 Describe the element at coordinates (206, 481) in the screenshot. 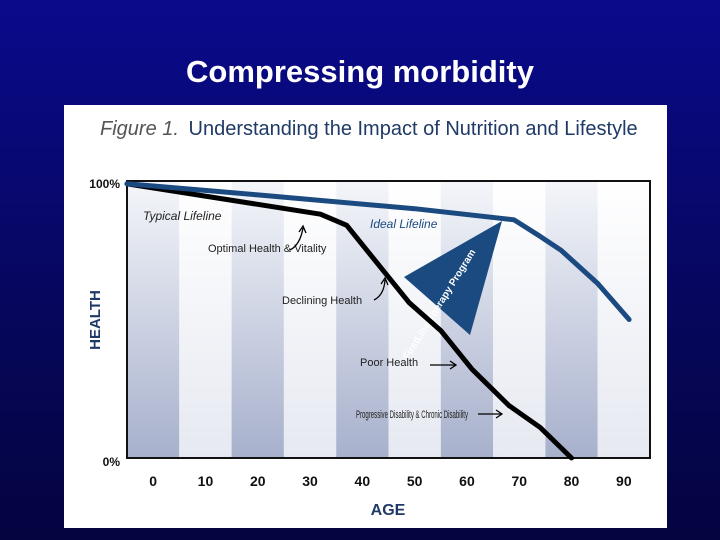

I see `x-tick-label: 10` at that location.